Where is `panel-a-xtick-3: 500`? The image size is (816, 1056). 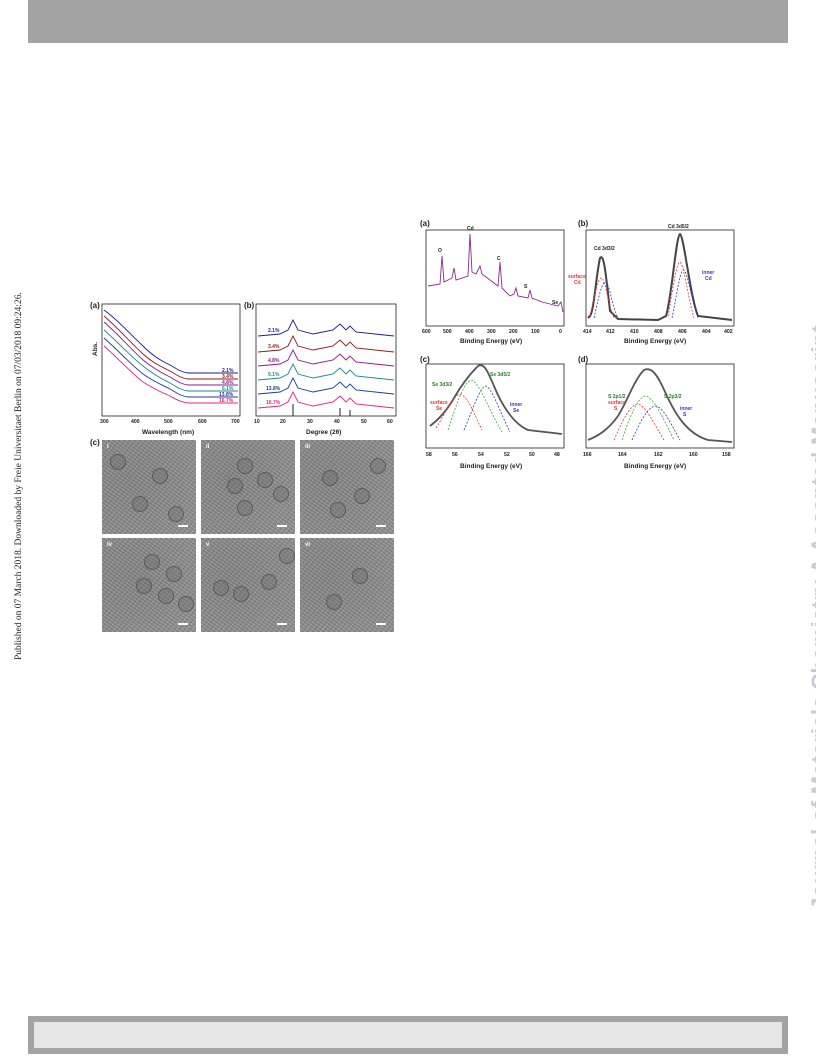
panel-a-xtick-3: 500 is located at coordinates (168, 422).